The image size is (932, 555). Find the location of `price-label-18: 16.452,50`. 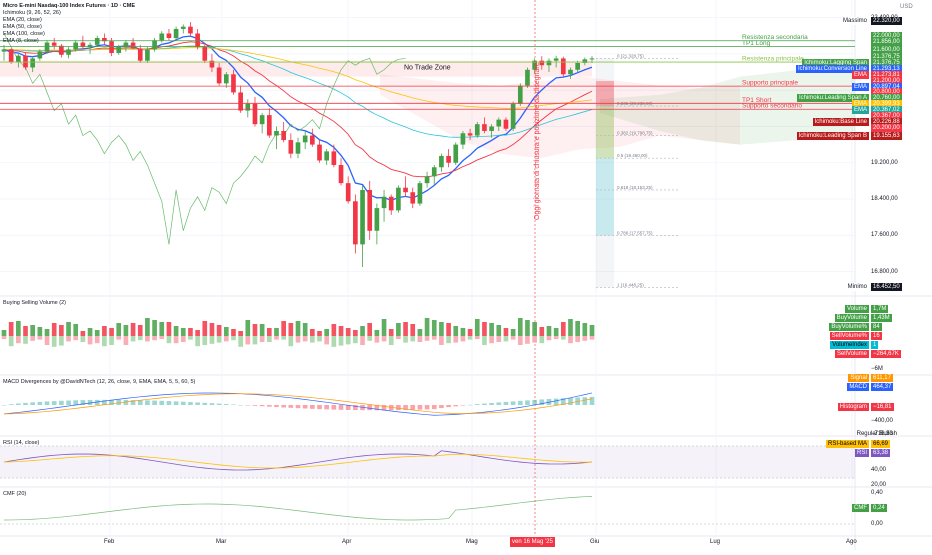

price-label-18: 16.452,50 is located at coordinates (886, 287).